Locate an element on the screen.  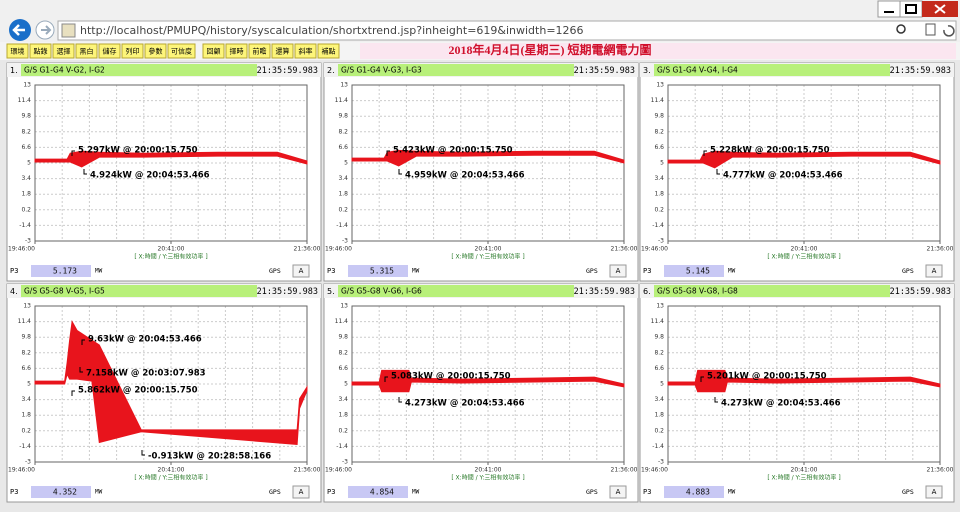
y-tick-label: -3 is located at coordinates (345, 462).